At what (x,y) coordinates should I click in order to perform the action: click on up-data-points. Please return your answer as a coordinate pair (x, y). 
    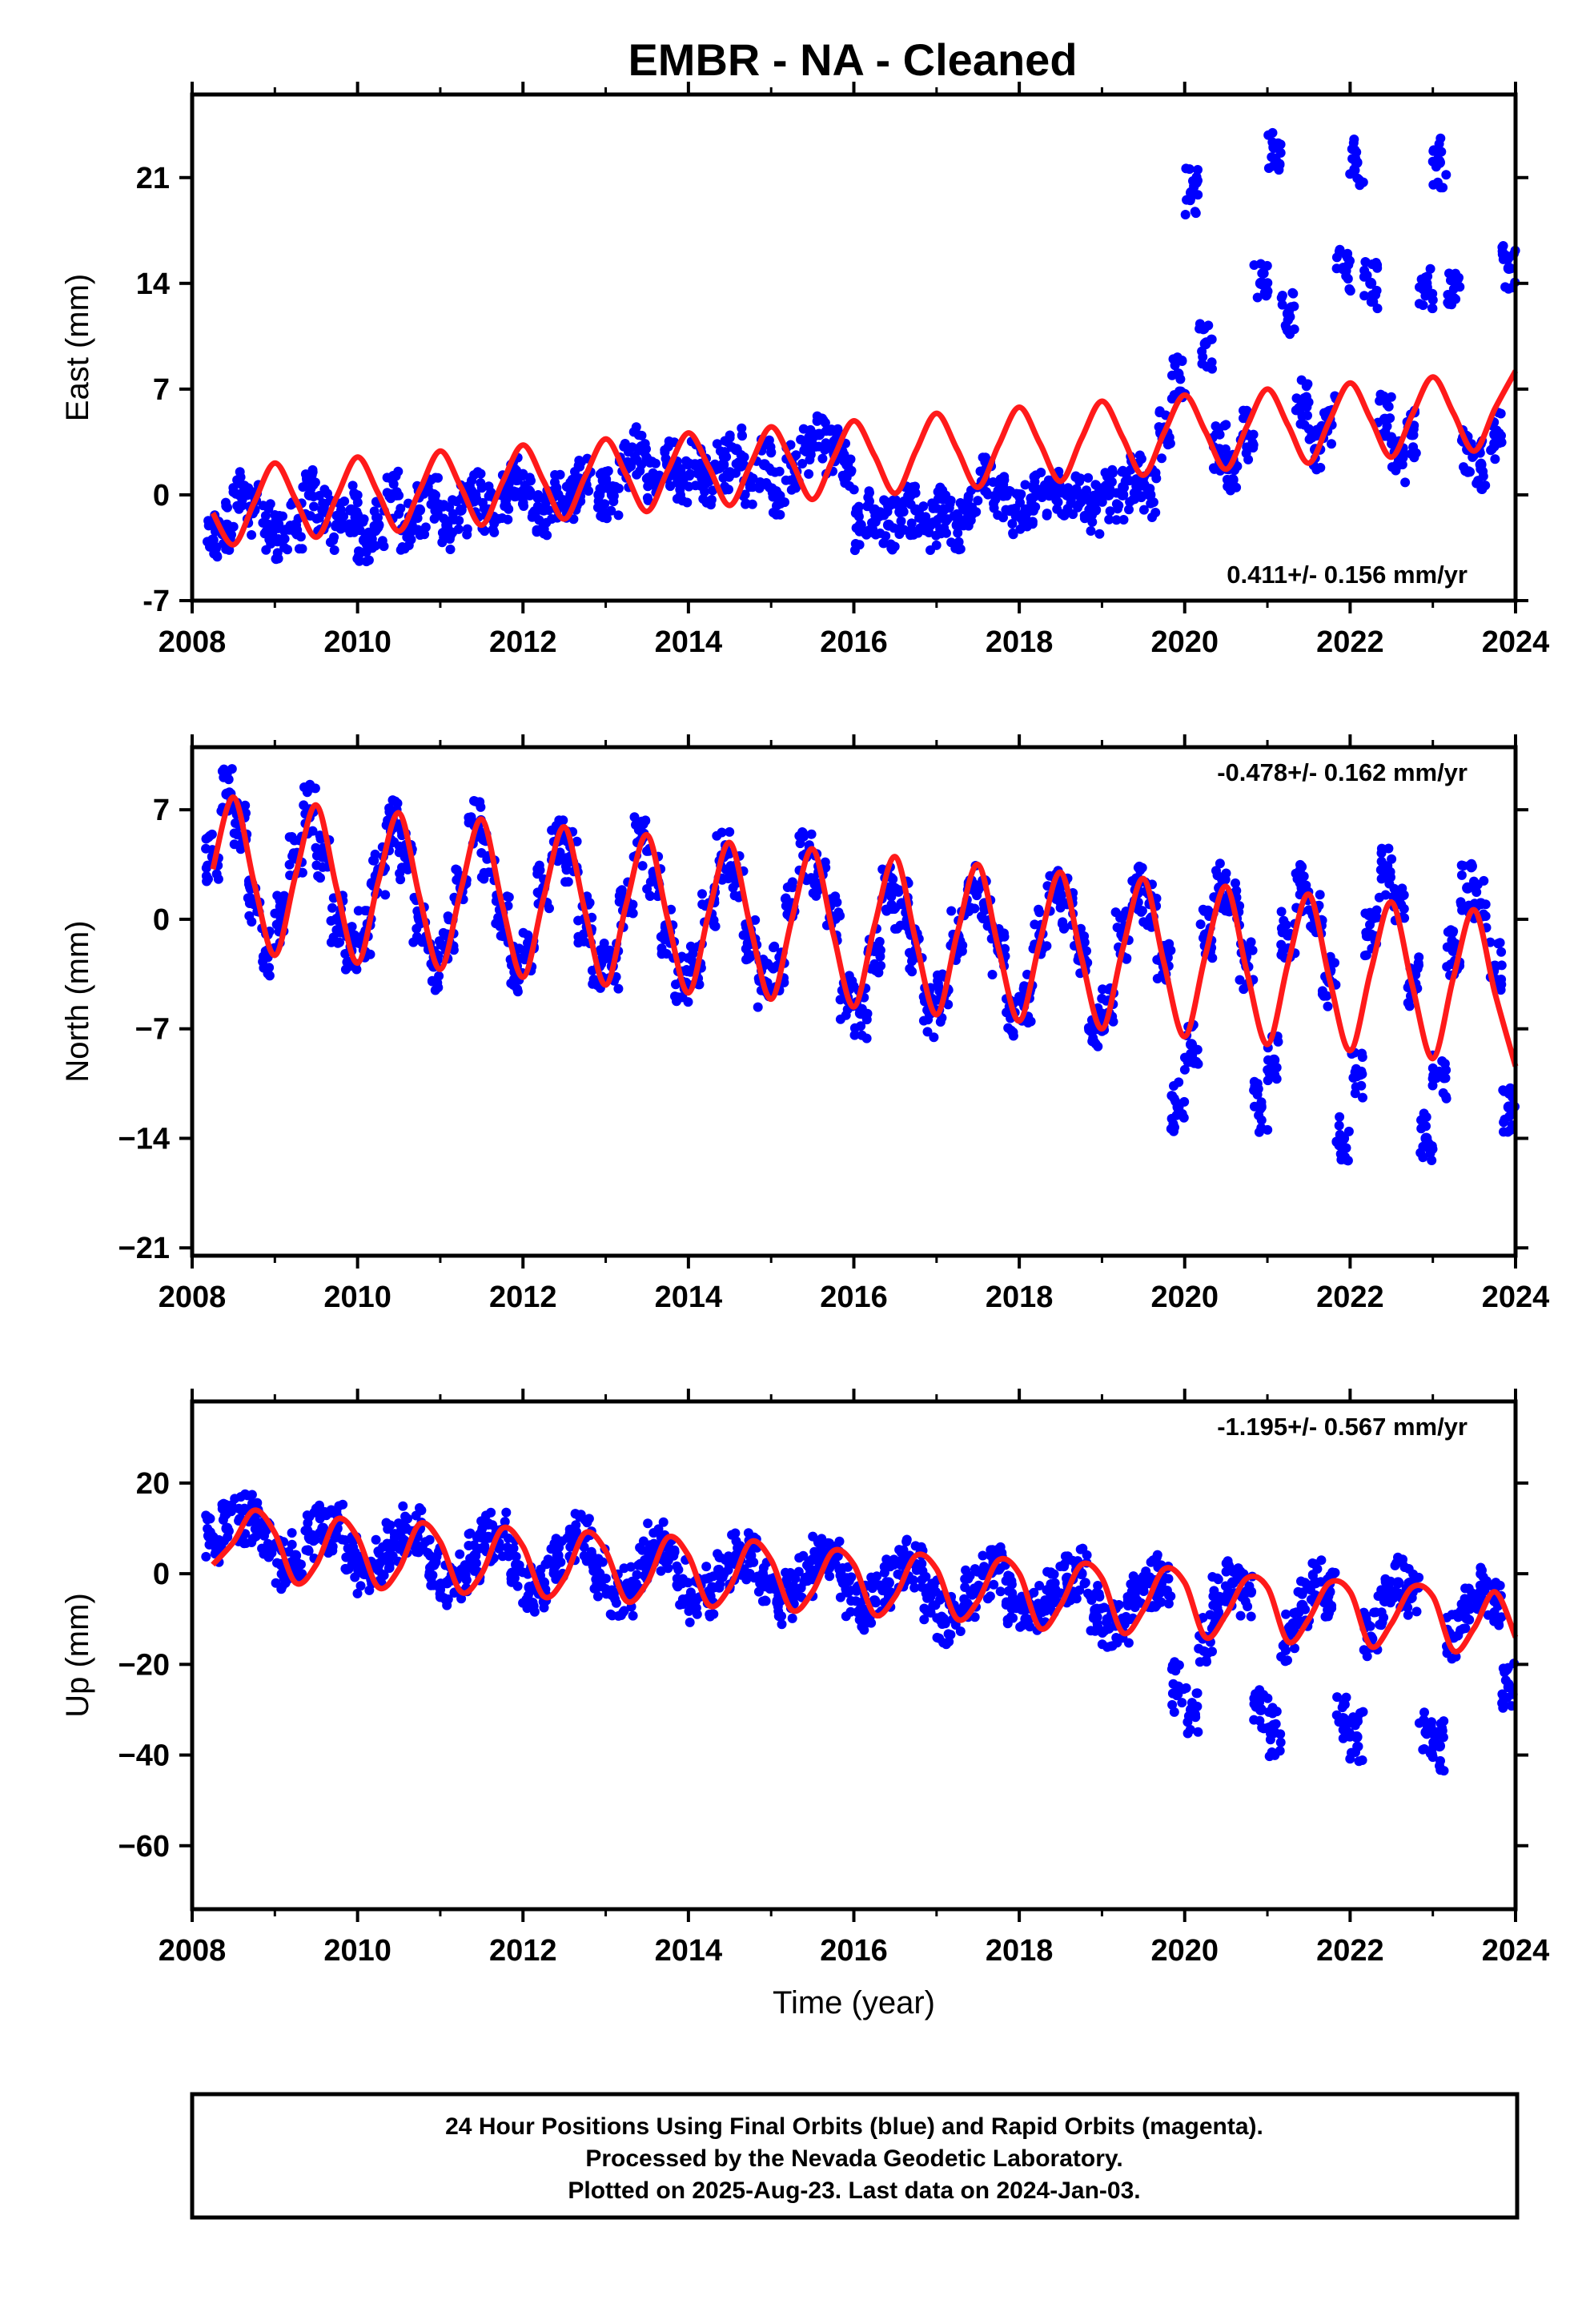
    Looking at the image, I should click on (860, 1632).